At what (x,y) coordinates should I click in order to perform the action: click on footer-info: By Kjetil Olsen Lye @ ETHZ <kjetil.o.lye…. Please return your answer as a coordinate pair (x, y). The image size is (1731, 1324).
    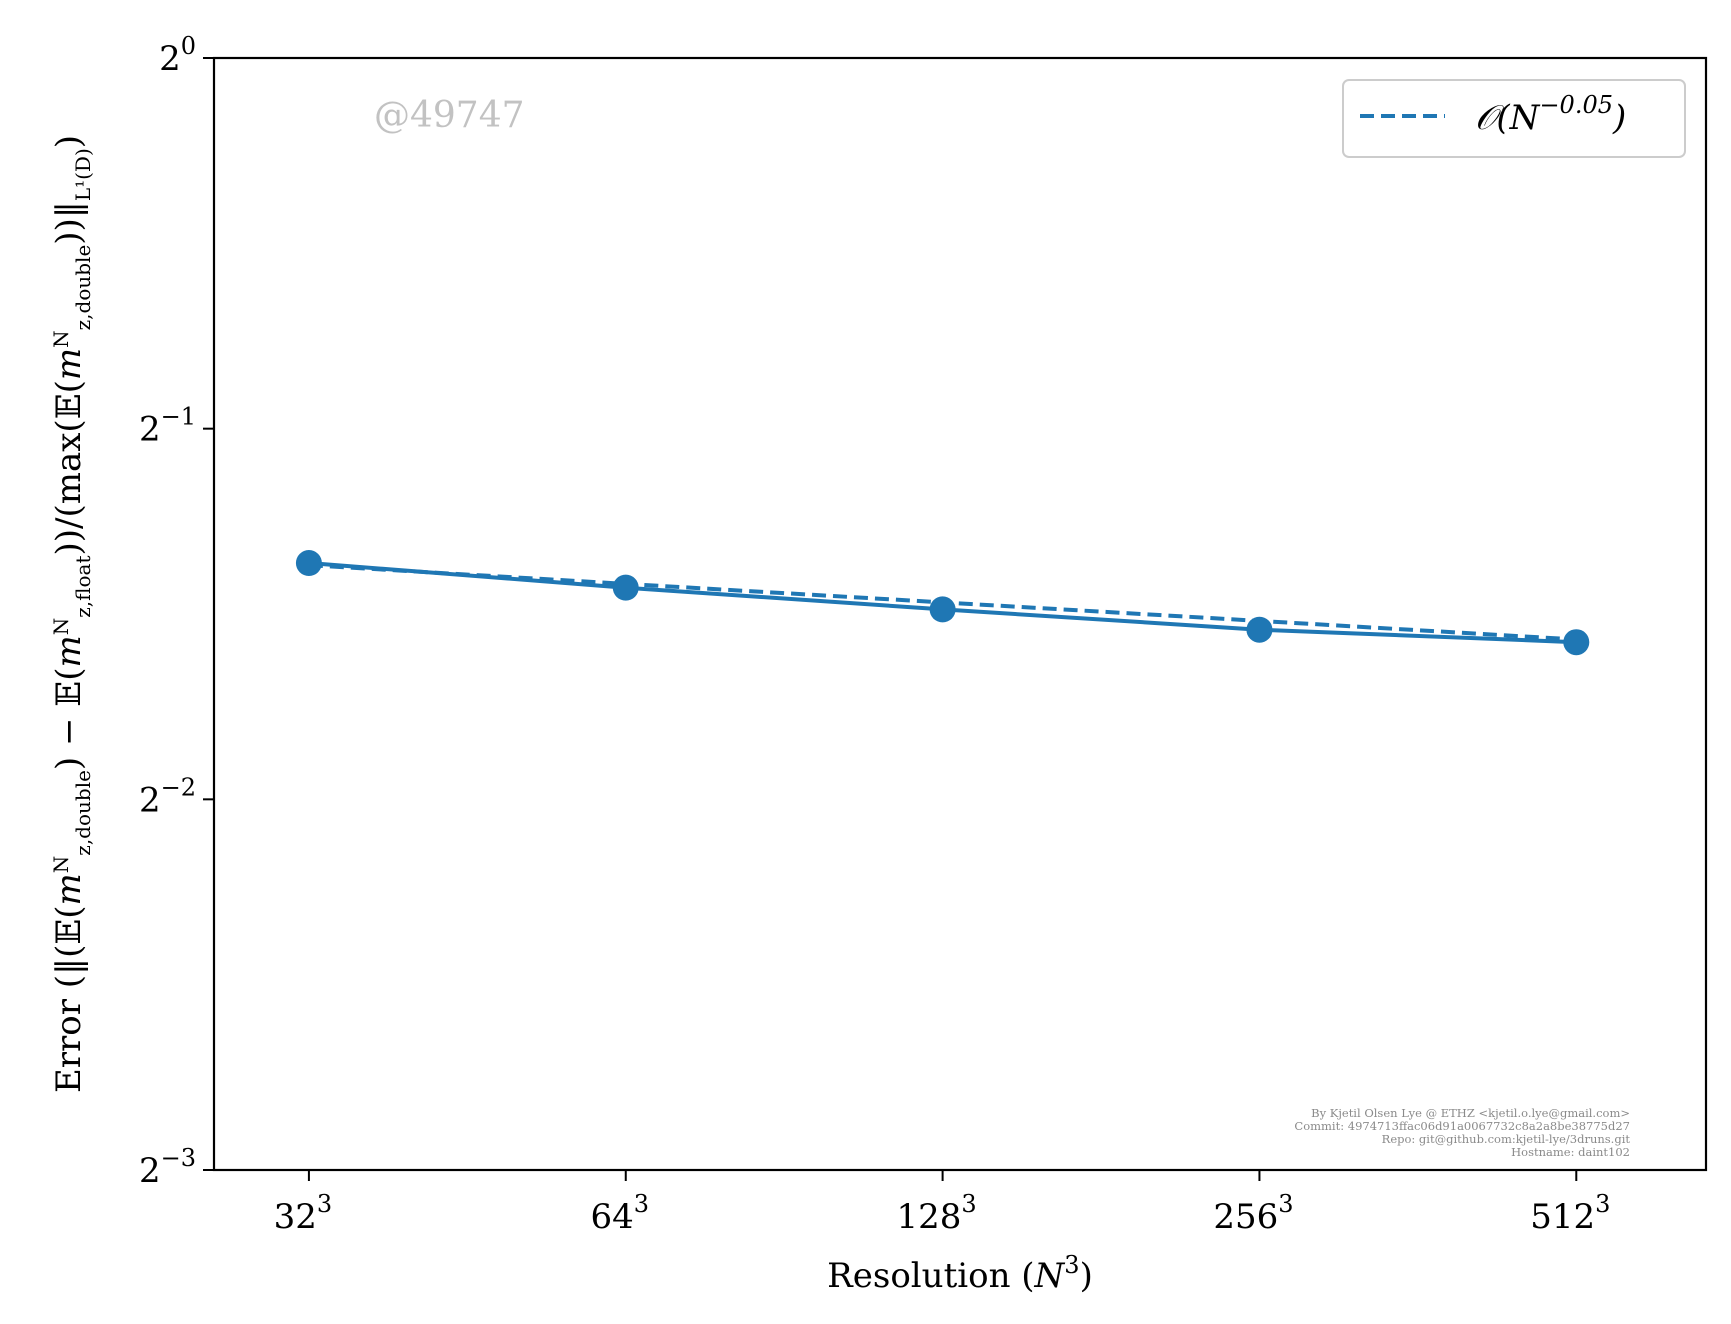
    Looking at the image, I should click on (1462, 1132).